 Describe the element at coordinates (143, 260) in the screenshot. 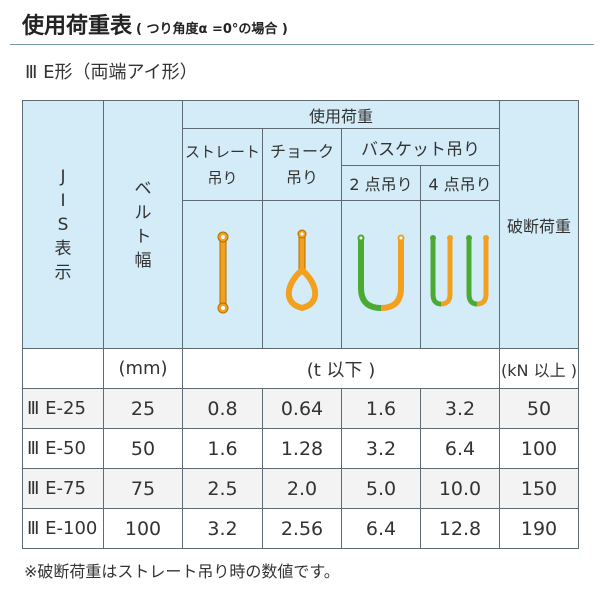

I see `belt-char: 幅` at that location.